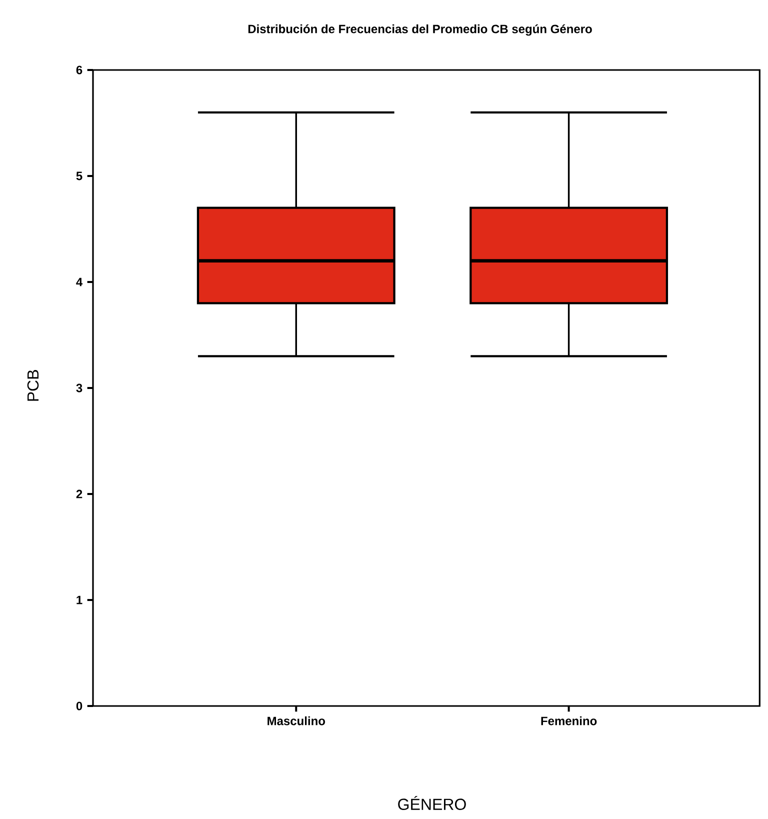 This screenshot has height=819, width=768. What do you see at coordinates (33, 385) in the screenshot?
I see `y-axis-title: PCB` at bounding box center [33, 385].